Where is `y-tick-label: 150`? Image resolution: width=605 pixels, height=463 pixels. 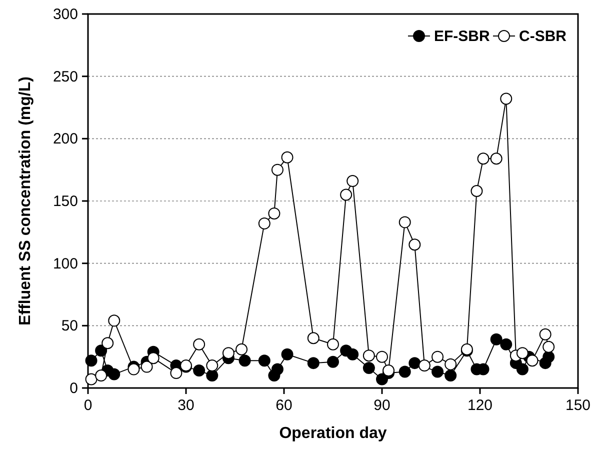 y-tick-label: 150 is located at coordinates (65, 201).